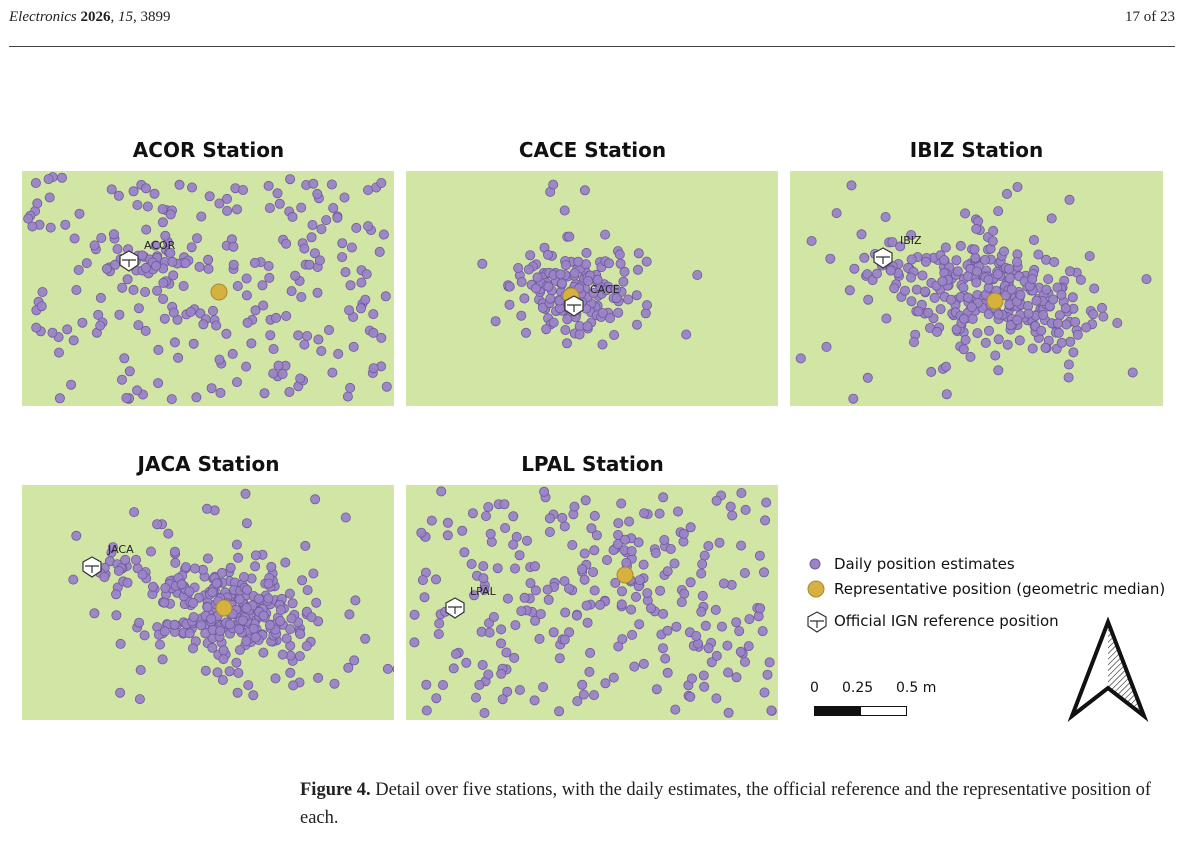 This screenshot has width=1200, height=841. I want to click on map-panel-jaca: JACA, so click(208, 602).